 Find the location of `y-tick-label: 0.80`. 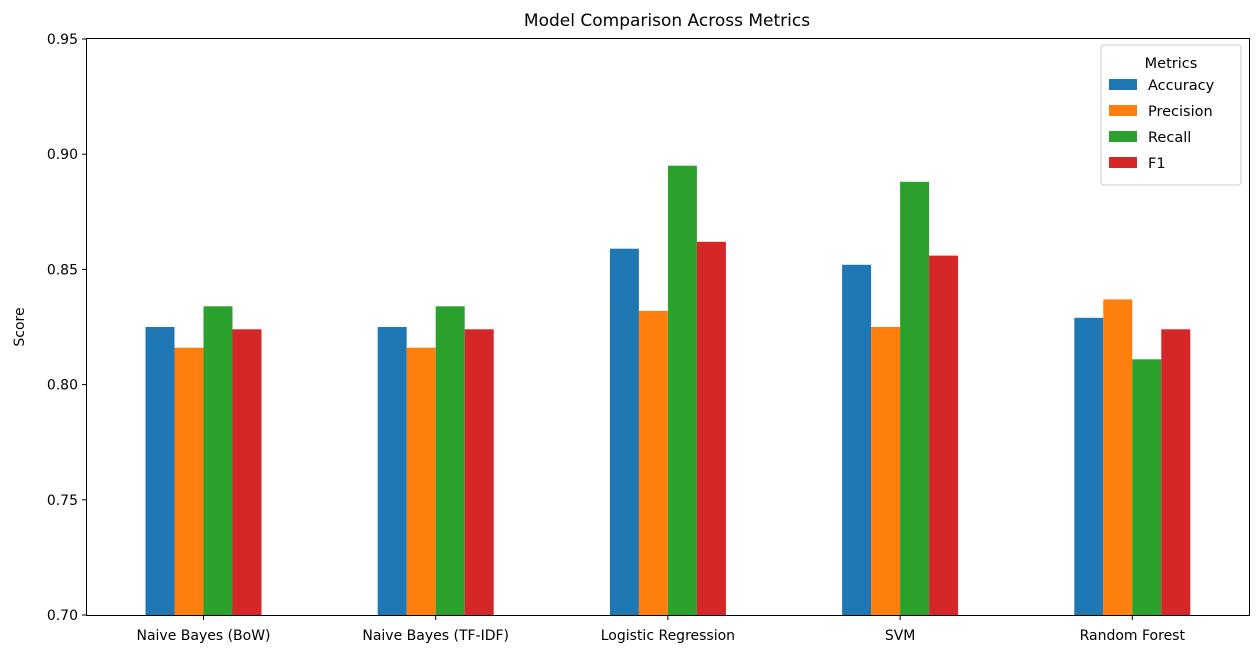

y-tick-label: 0.80 is located at coordinates (62, 386).